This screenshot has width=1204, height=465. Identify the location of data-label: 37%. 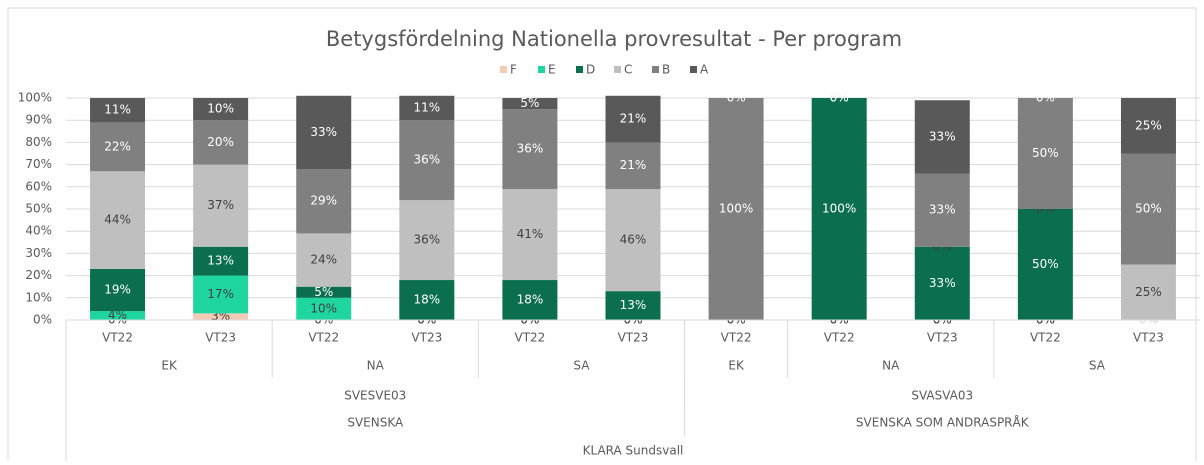
(220, 205).